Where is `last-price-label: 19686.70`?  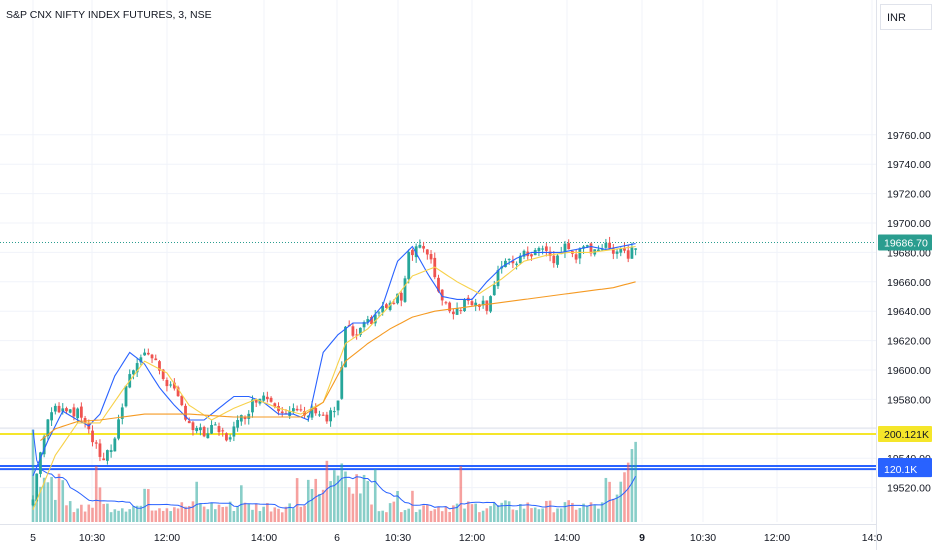
last-price-label: 19686.70 is located at coordinates (906, 244).